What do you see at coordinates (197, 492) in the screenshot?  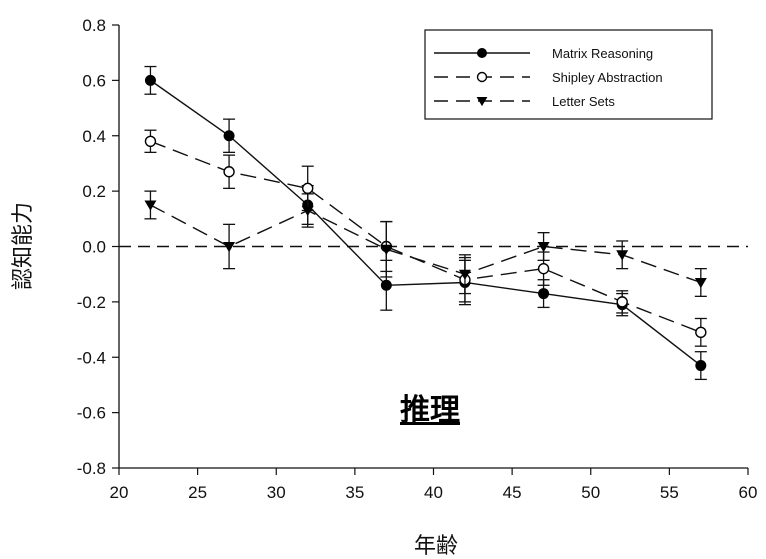 I see `x-tick-label: 25` at bounding box center [197, 492].